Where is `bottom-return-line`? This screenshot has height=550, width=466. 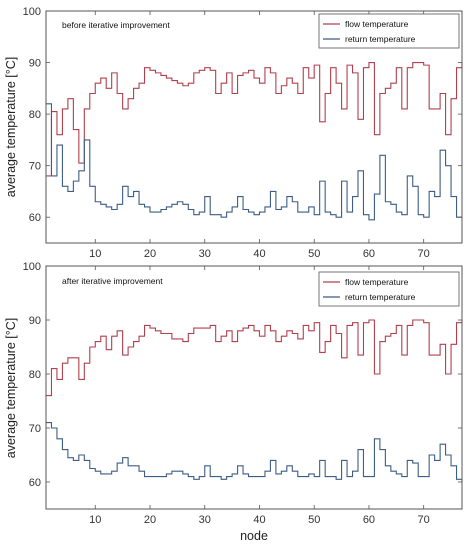
bottom-return-line is located at coordinates (254, 452).